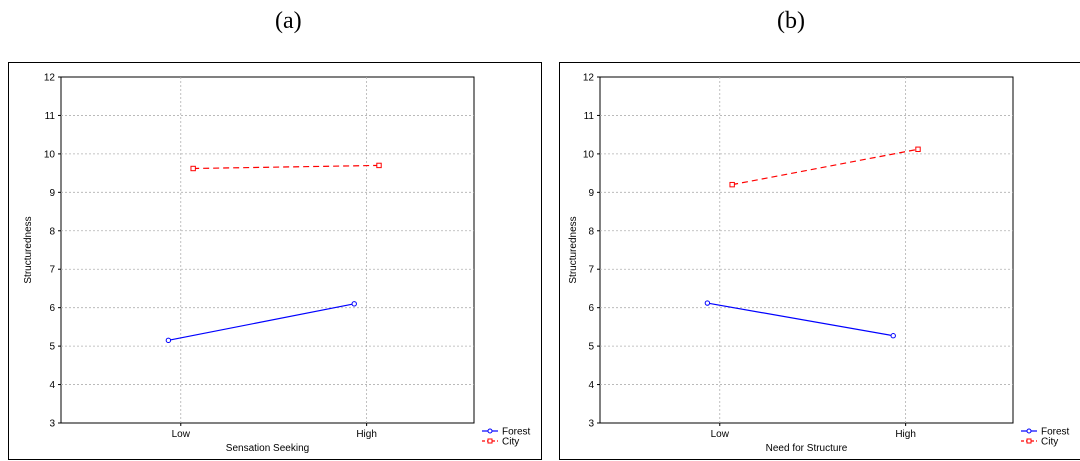 Image resolution: width=1080 pixels, height=461 pixels. Describe the element at coordinates (288, 21) in the screenshot. I see `panel-caption-a: (a)` at that location.